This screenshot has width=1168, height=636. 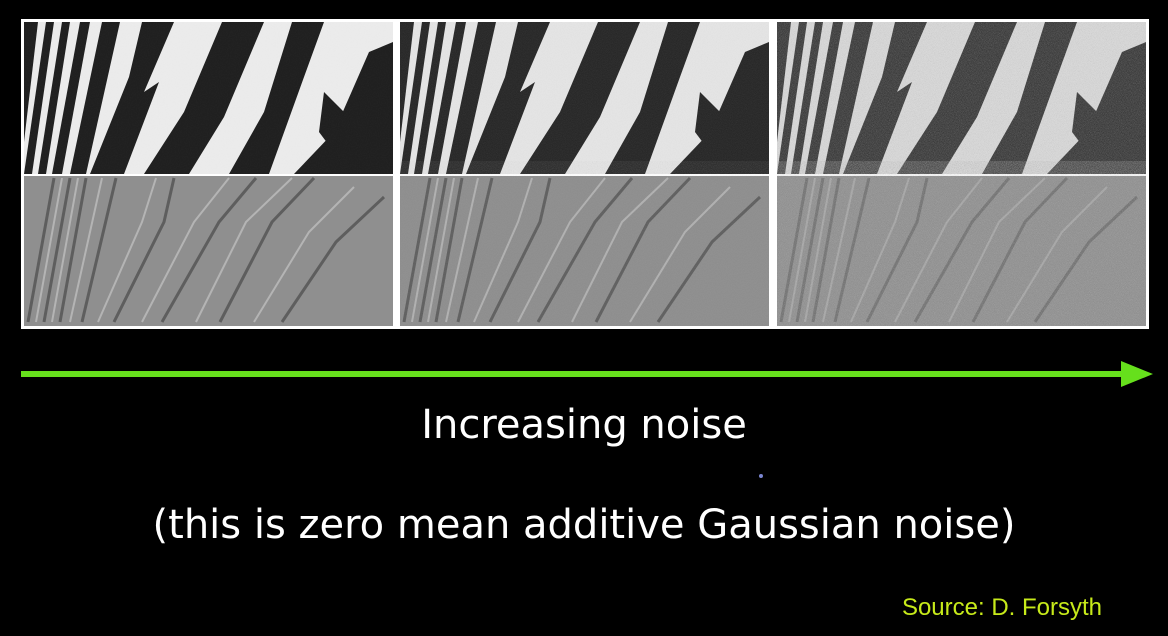 I want to click on caption-increasing-noise: Increasing noise, so click(x=584, y=425).